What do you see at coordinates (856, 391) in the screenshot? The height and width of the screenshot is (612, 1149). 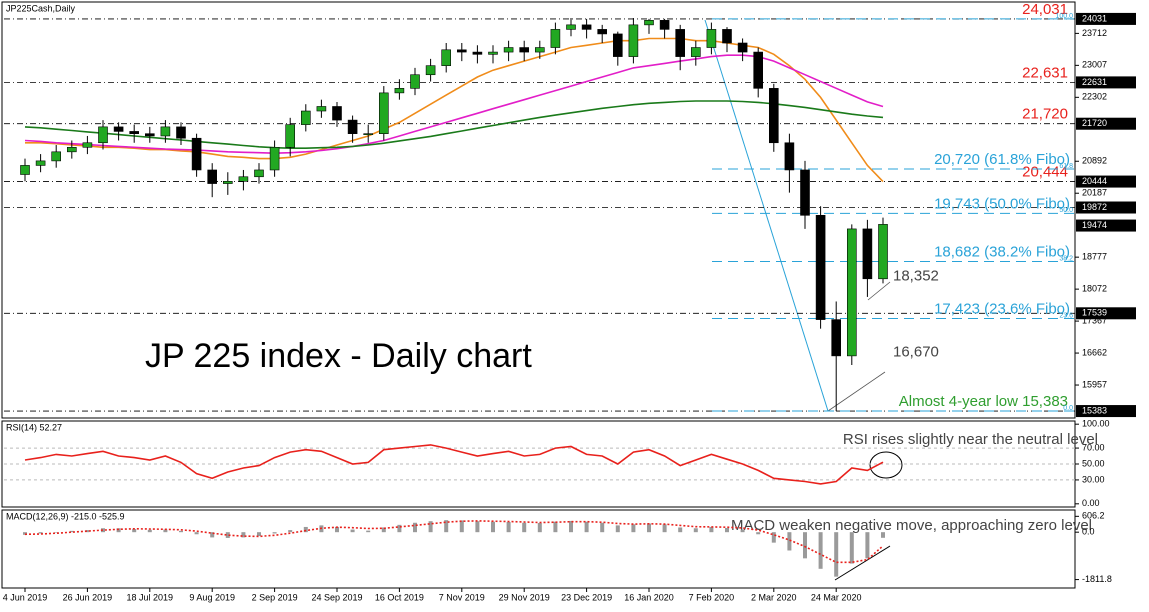 I see `arrow-line` at bounding box center [856, 391].